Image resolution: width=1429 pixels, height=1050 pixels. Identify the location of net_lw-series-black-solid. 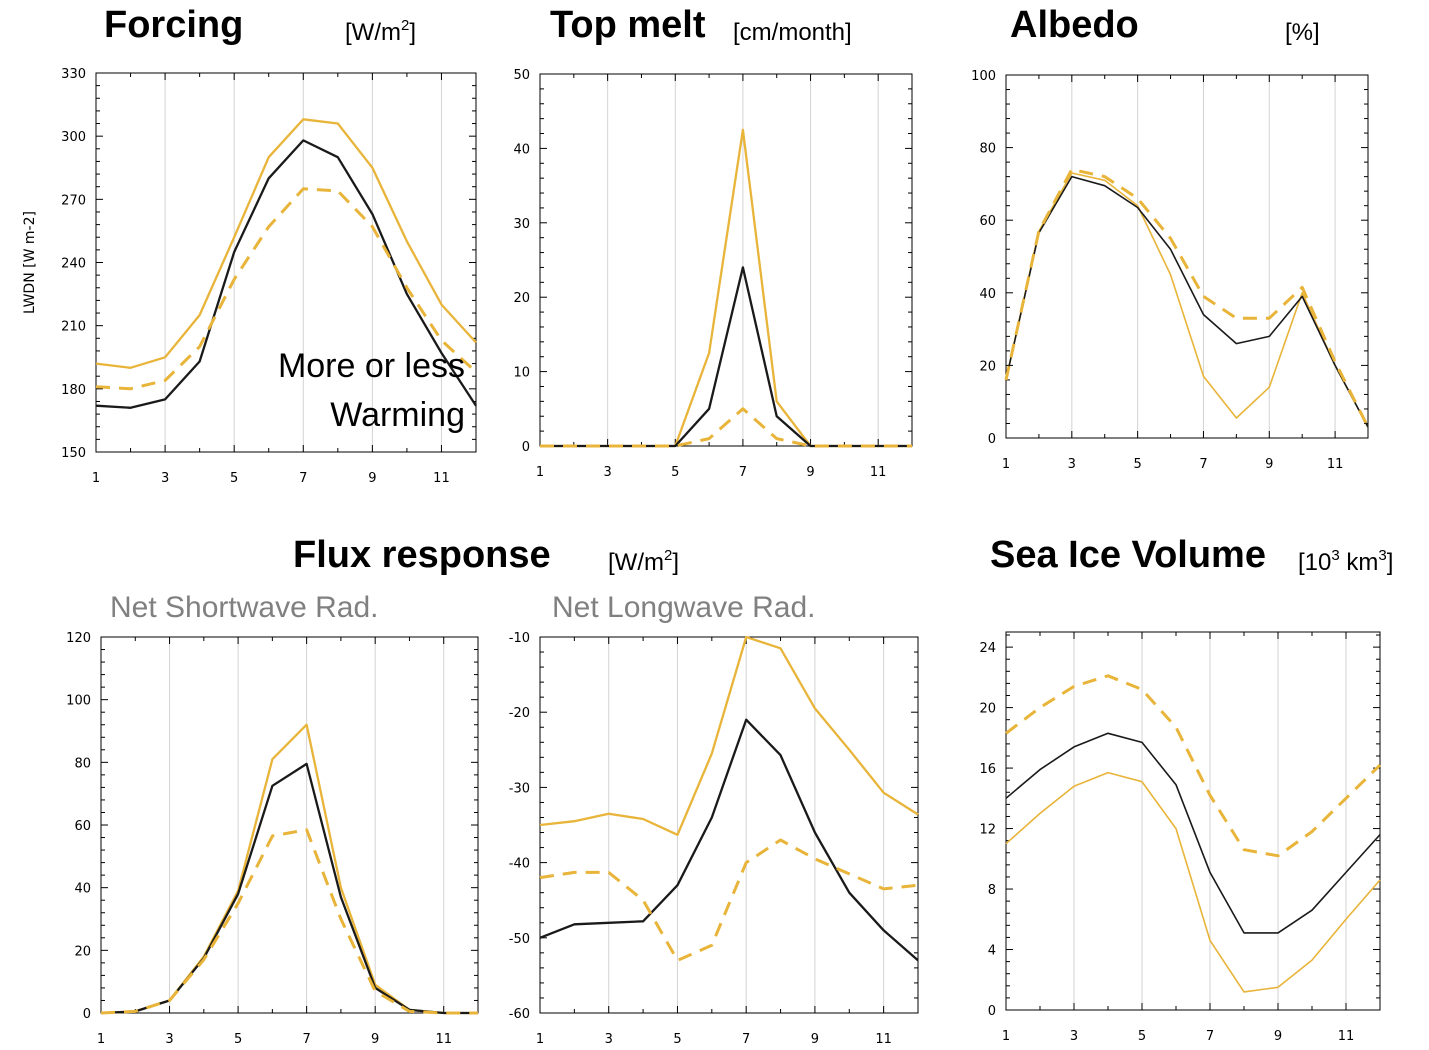
(729, 840).